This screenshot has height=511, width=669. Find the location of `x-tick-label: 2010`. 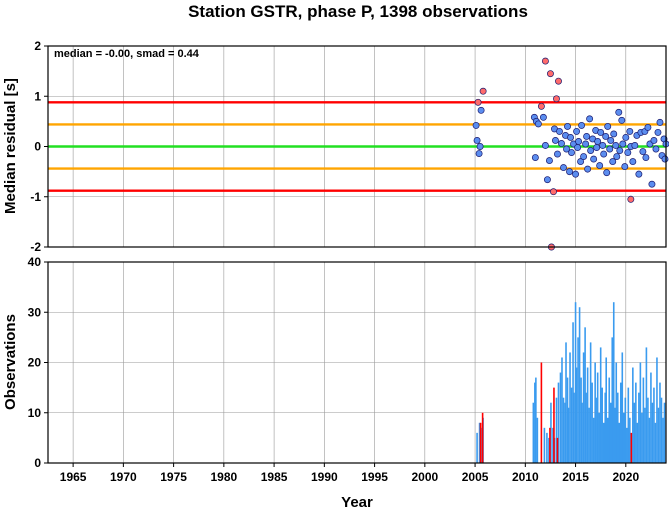

x-tick-label: 2010 is located at coordinates (525, 477).